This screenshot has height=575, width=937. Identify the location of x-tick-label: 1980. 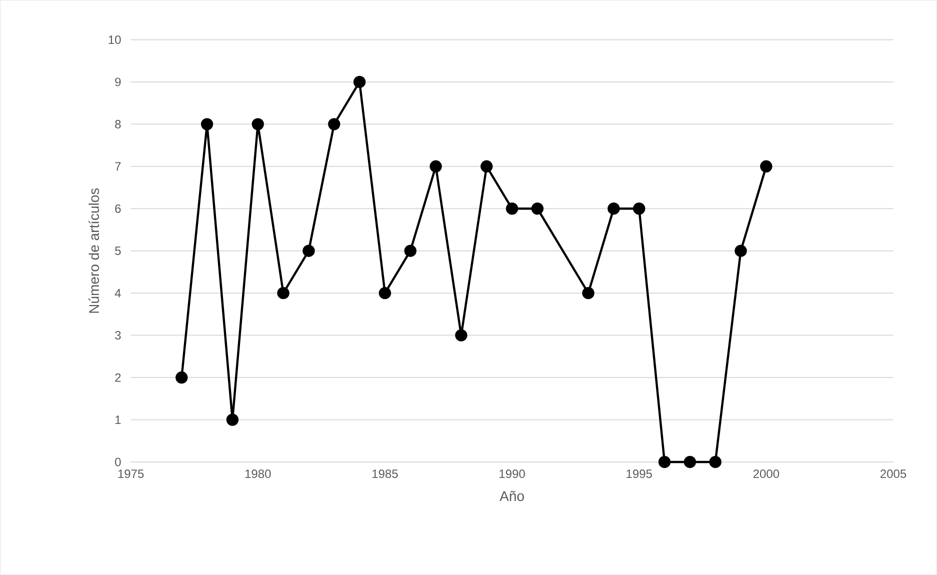
(258, 474).